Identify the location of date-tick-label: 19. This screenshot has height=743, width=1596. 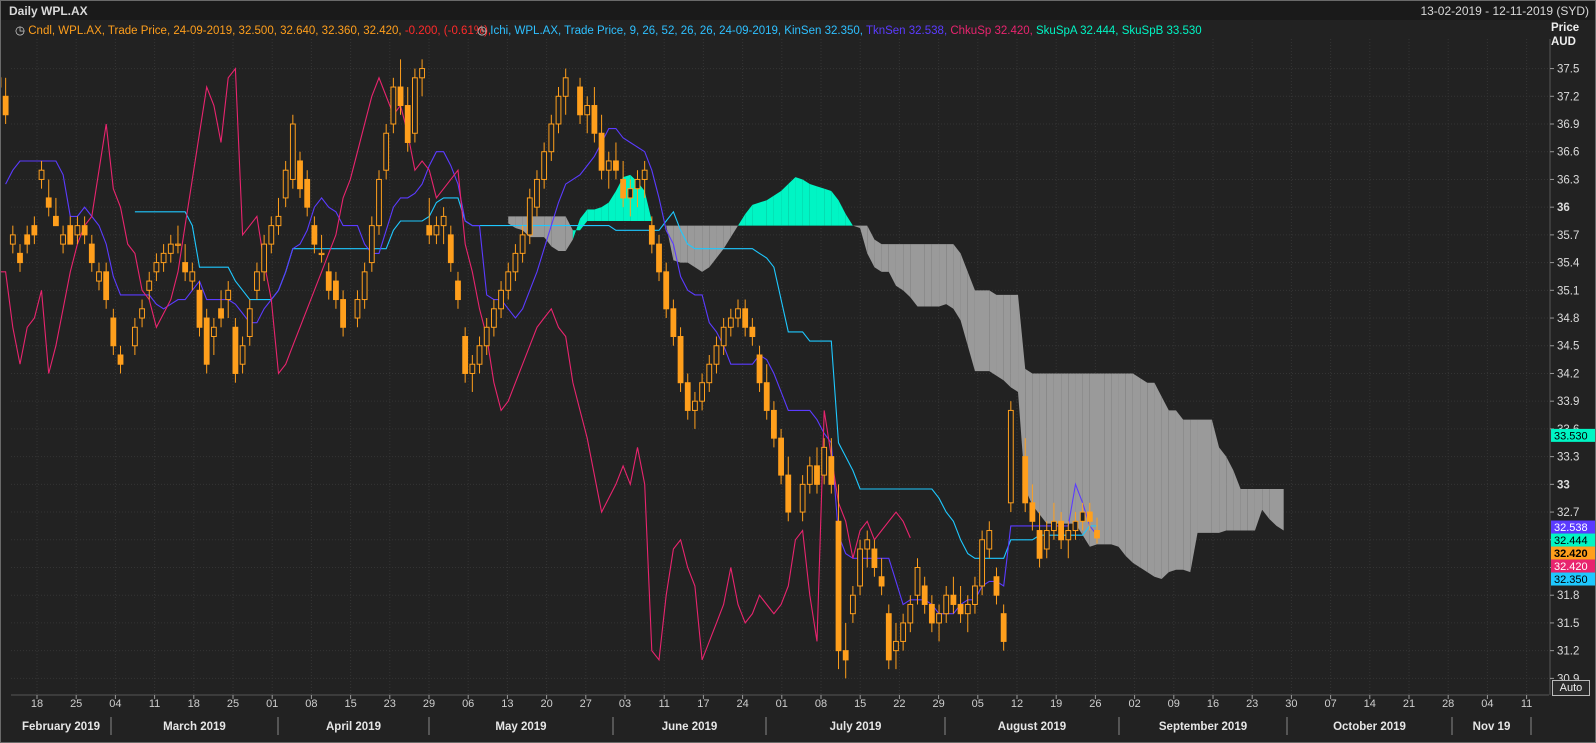
(1056, 704).